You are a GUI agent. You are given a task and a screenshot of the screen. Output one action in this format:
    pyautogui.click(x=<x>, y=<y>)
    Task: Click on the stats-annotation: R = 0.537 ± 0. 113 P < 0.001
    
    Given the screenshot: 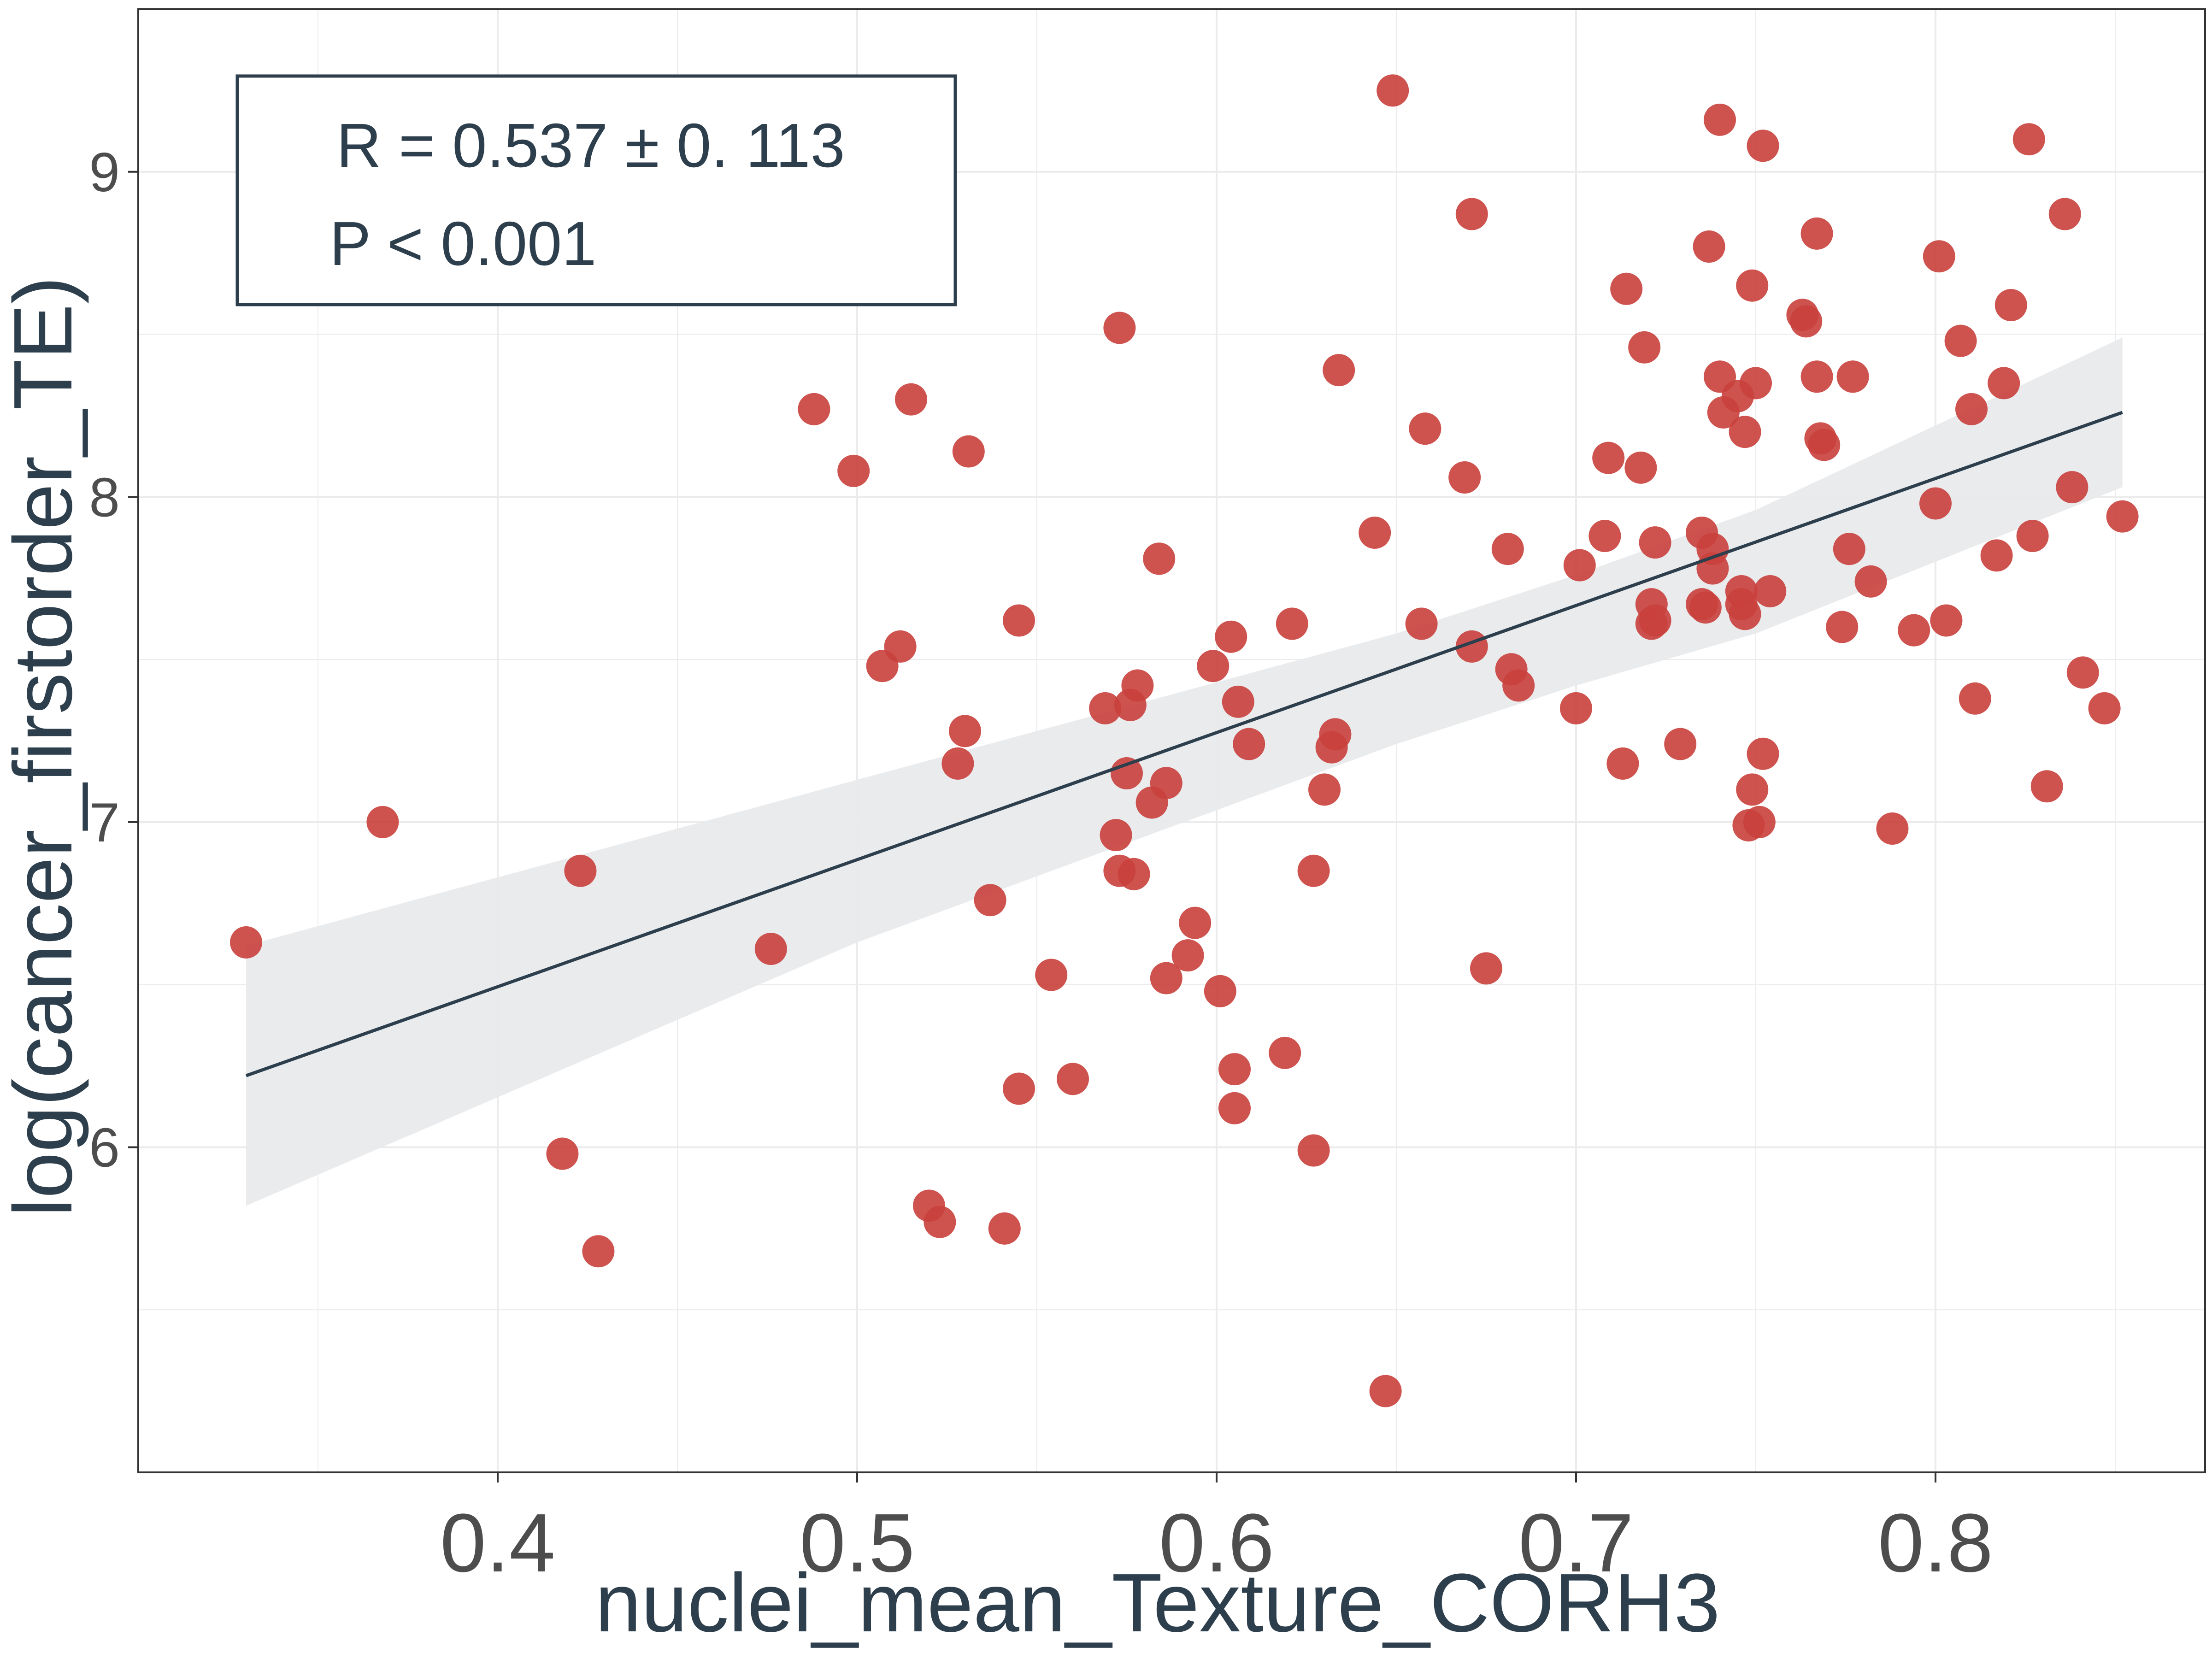 What is the action you would take?
    pyautogui.click(x=596, y=190)
    